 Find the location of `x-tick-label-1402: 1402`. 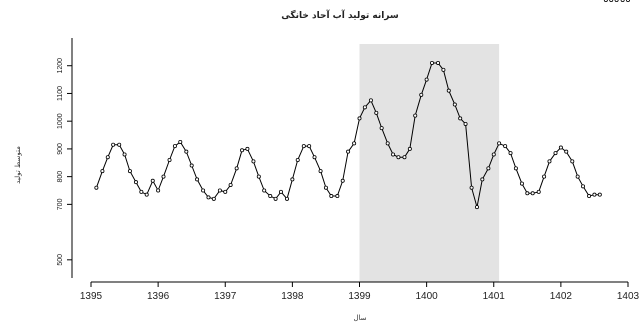

x-tick-label-1402: 1402 is located at coordinates (561, 296).